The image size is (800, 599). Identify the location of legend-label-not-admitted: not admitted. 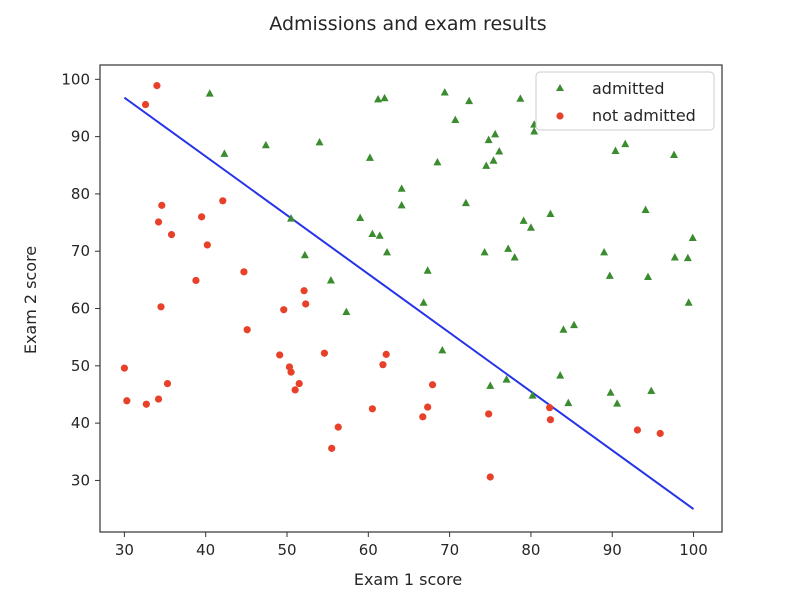
(644, 115).